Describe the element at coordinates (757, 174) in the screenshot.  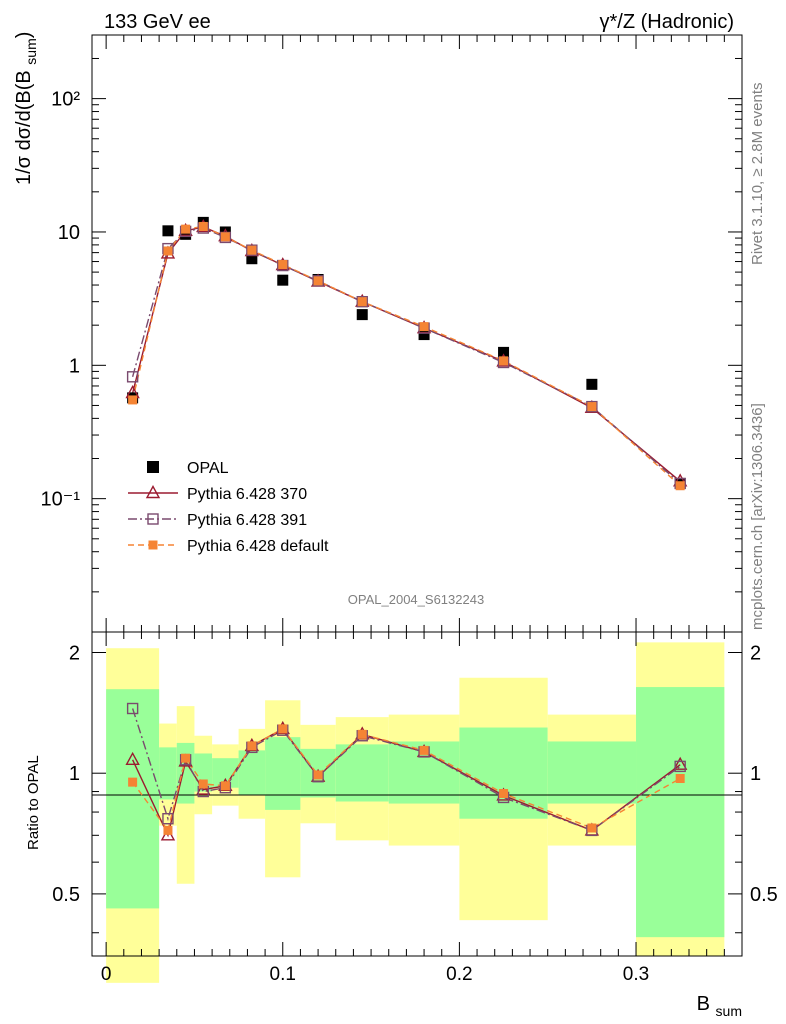
I see `rivet-version-label: Rivet 3.1.10, ≥ 2.8M events` at that location.